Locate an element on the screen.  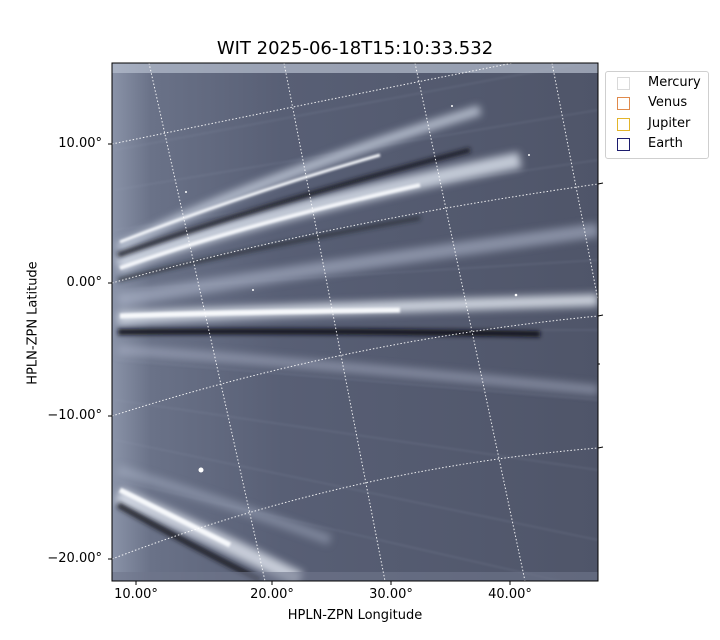
legend-label: Mercury is located at coordinates (674, 82).